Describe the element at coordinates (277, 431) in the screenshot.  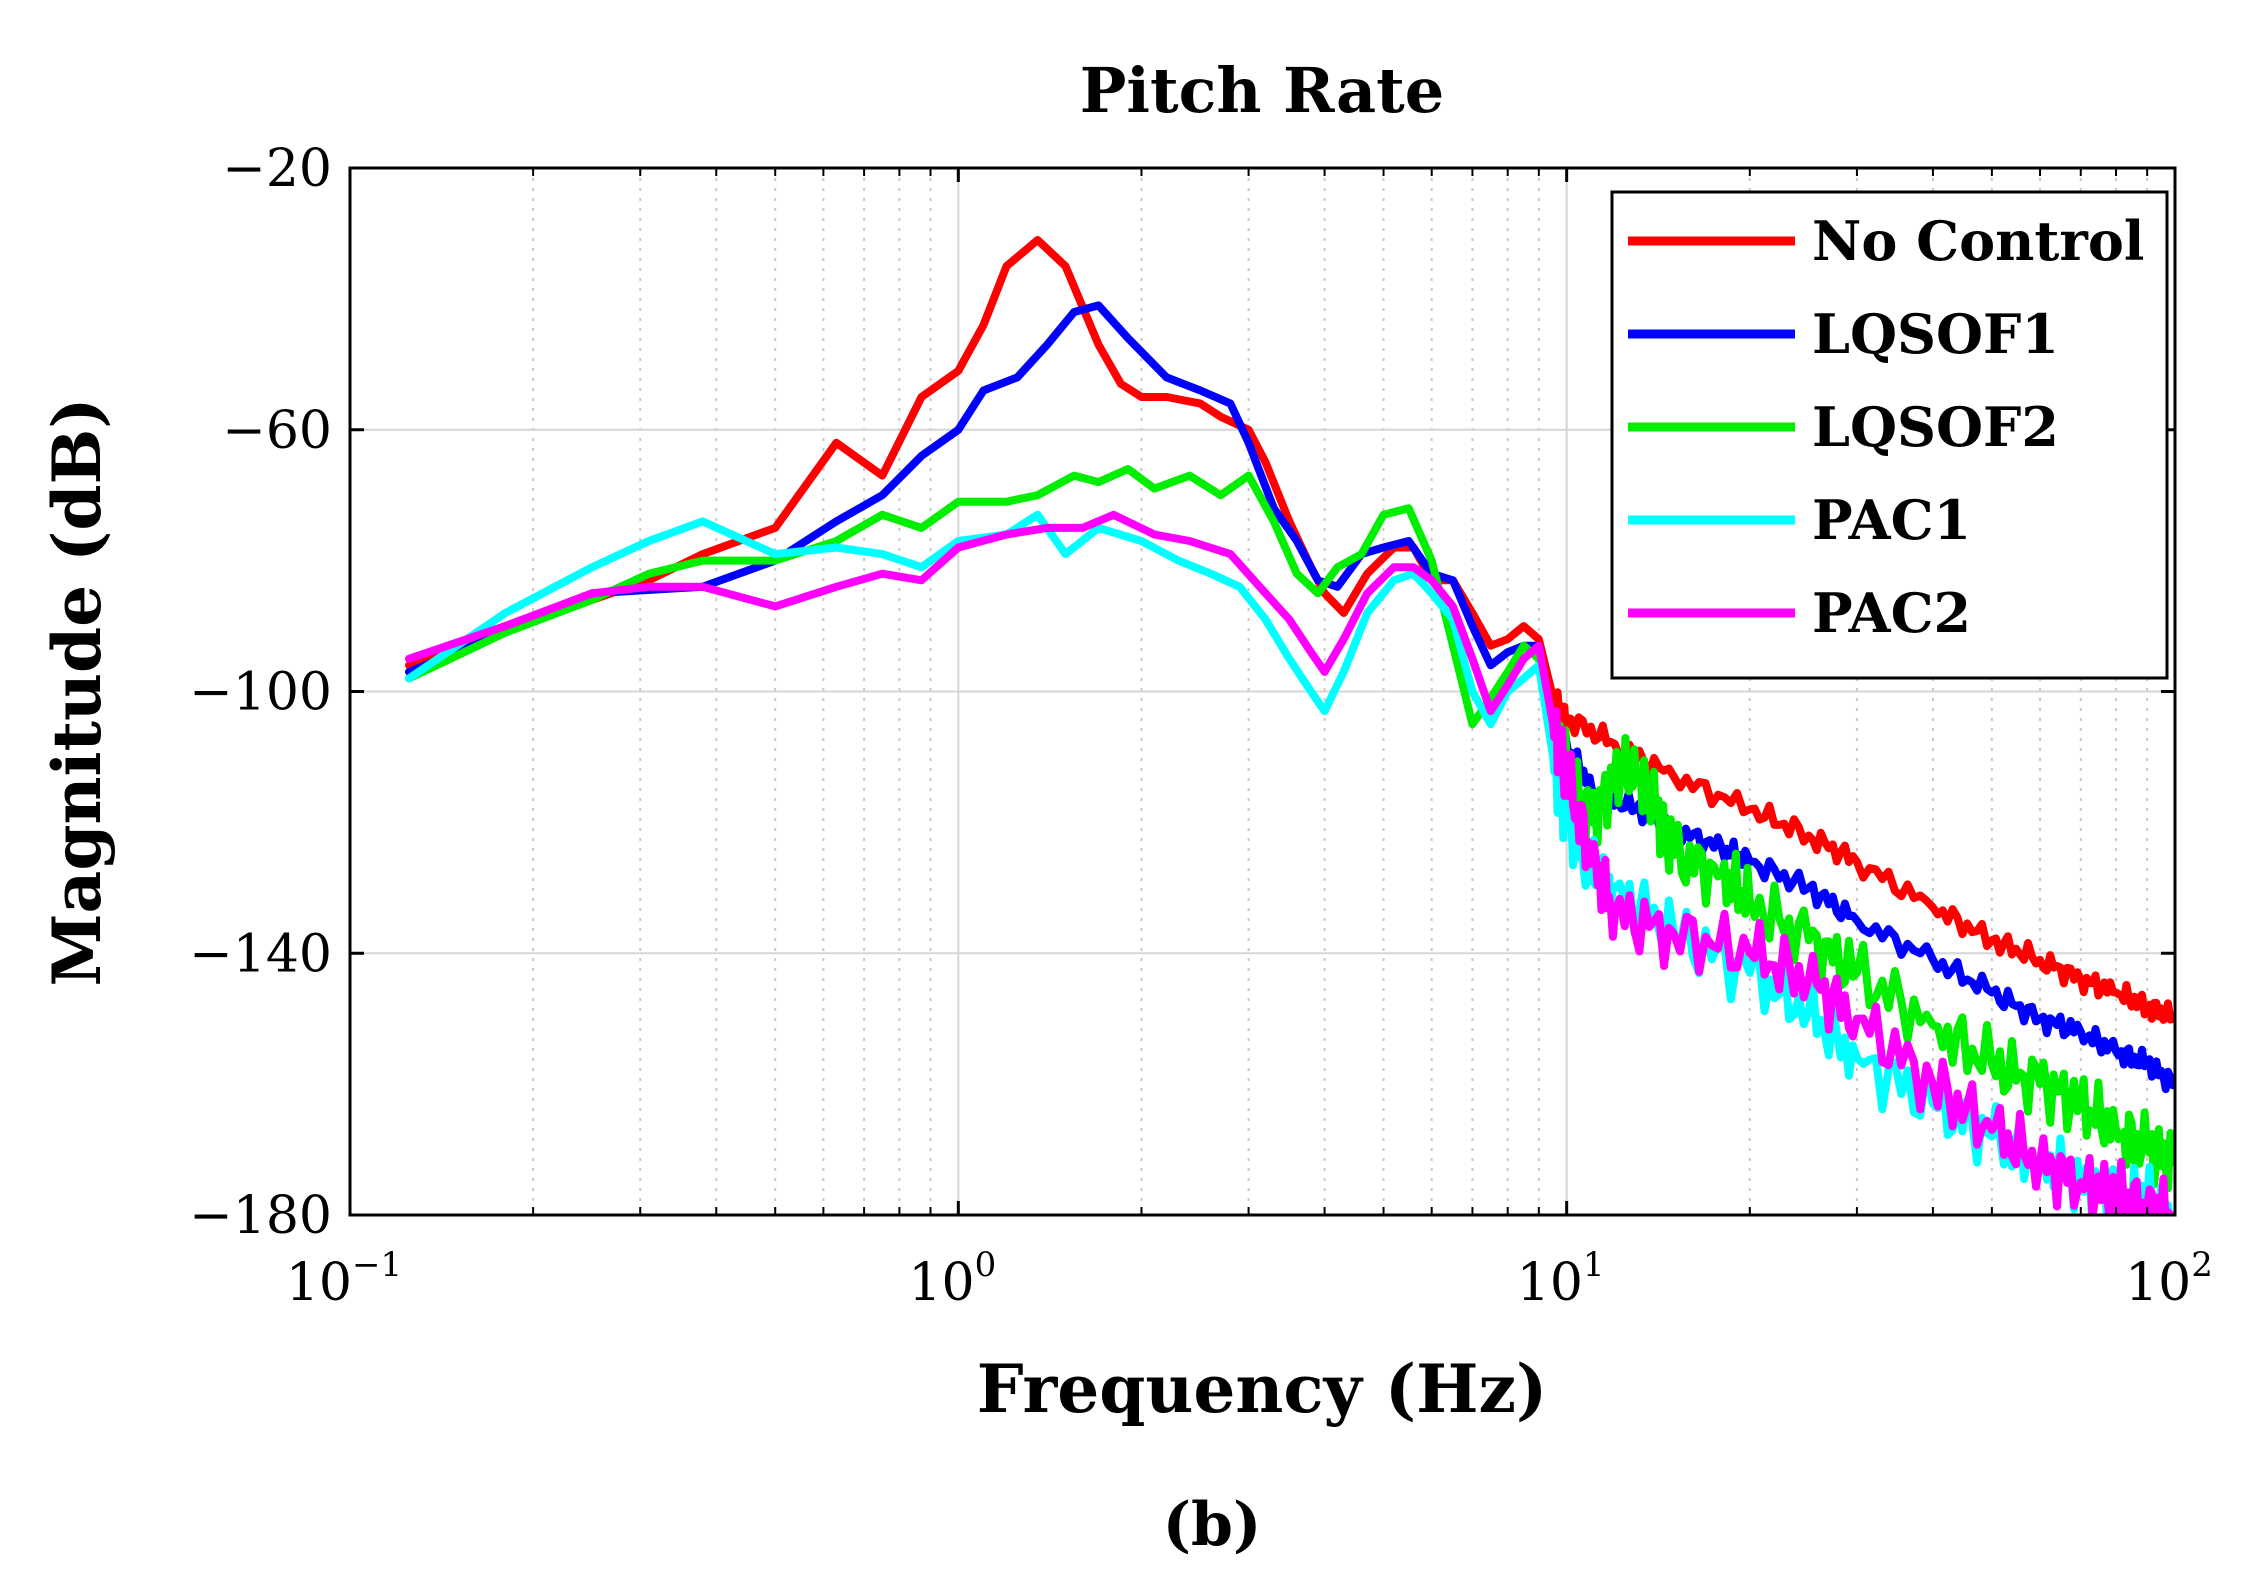
I see `y-tick-label: −60` at that location.